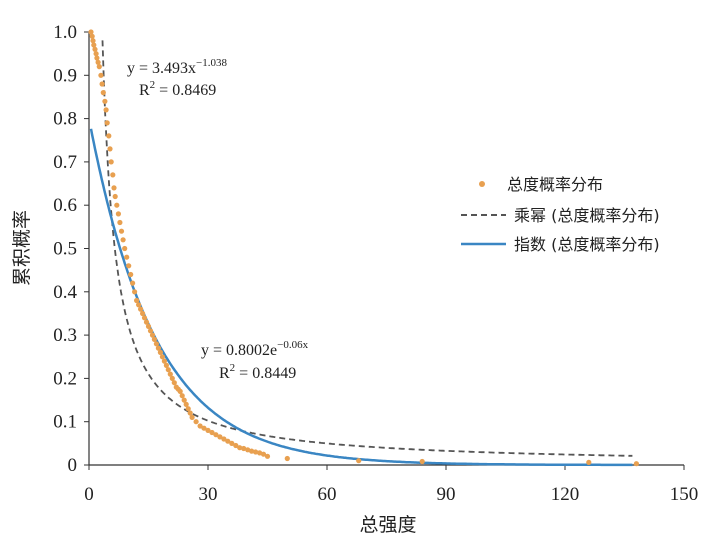 The image size is (714, 551). I want to click on y-tick-label: 0.6, so click(65, 205).